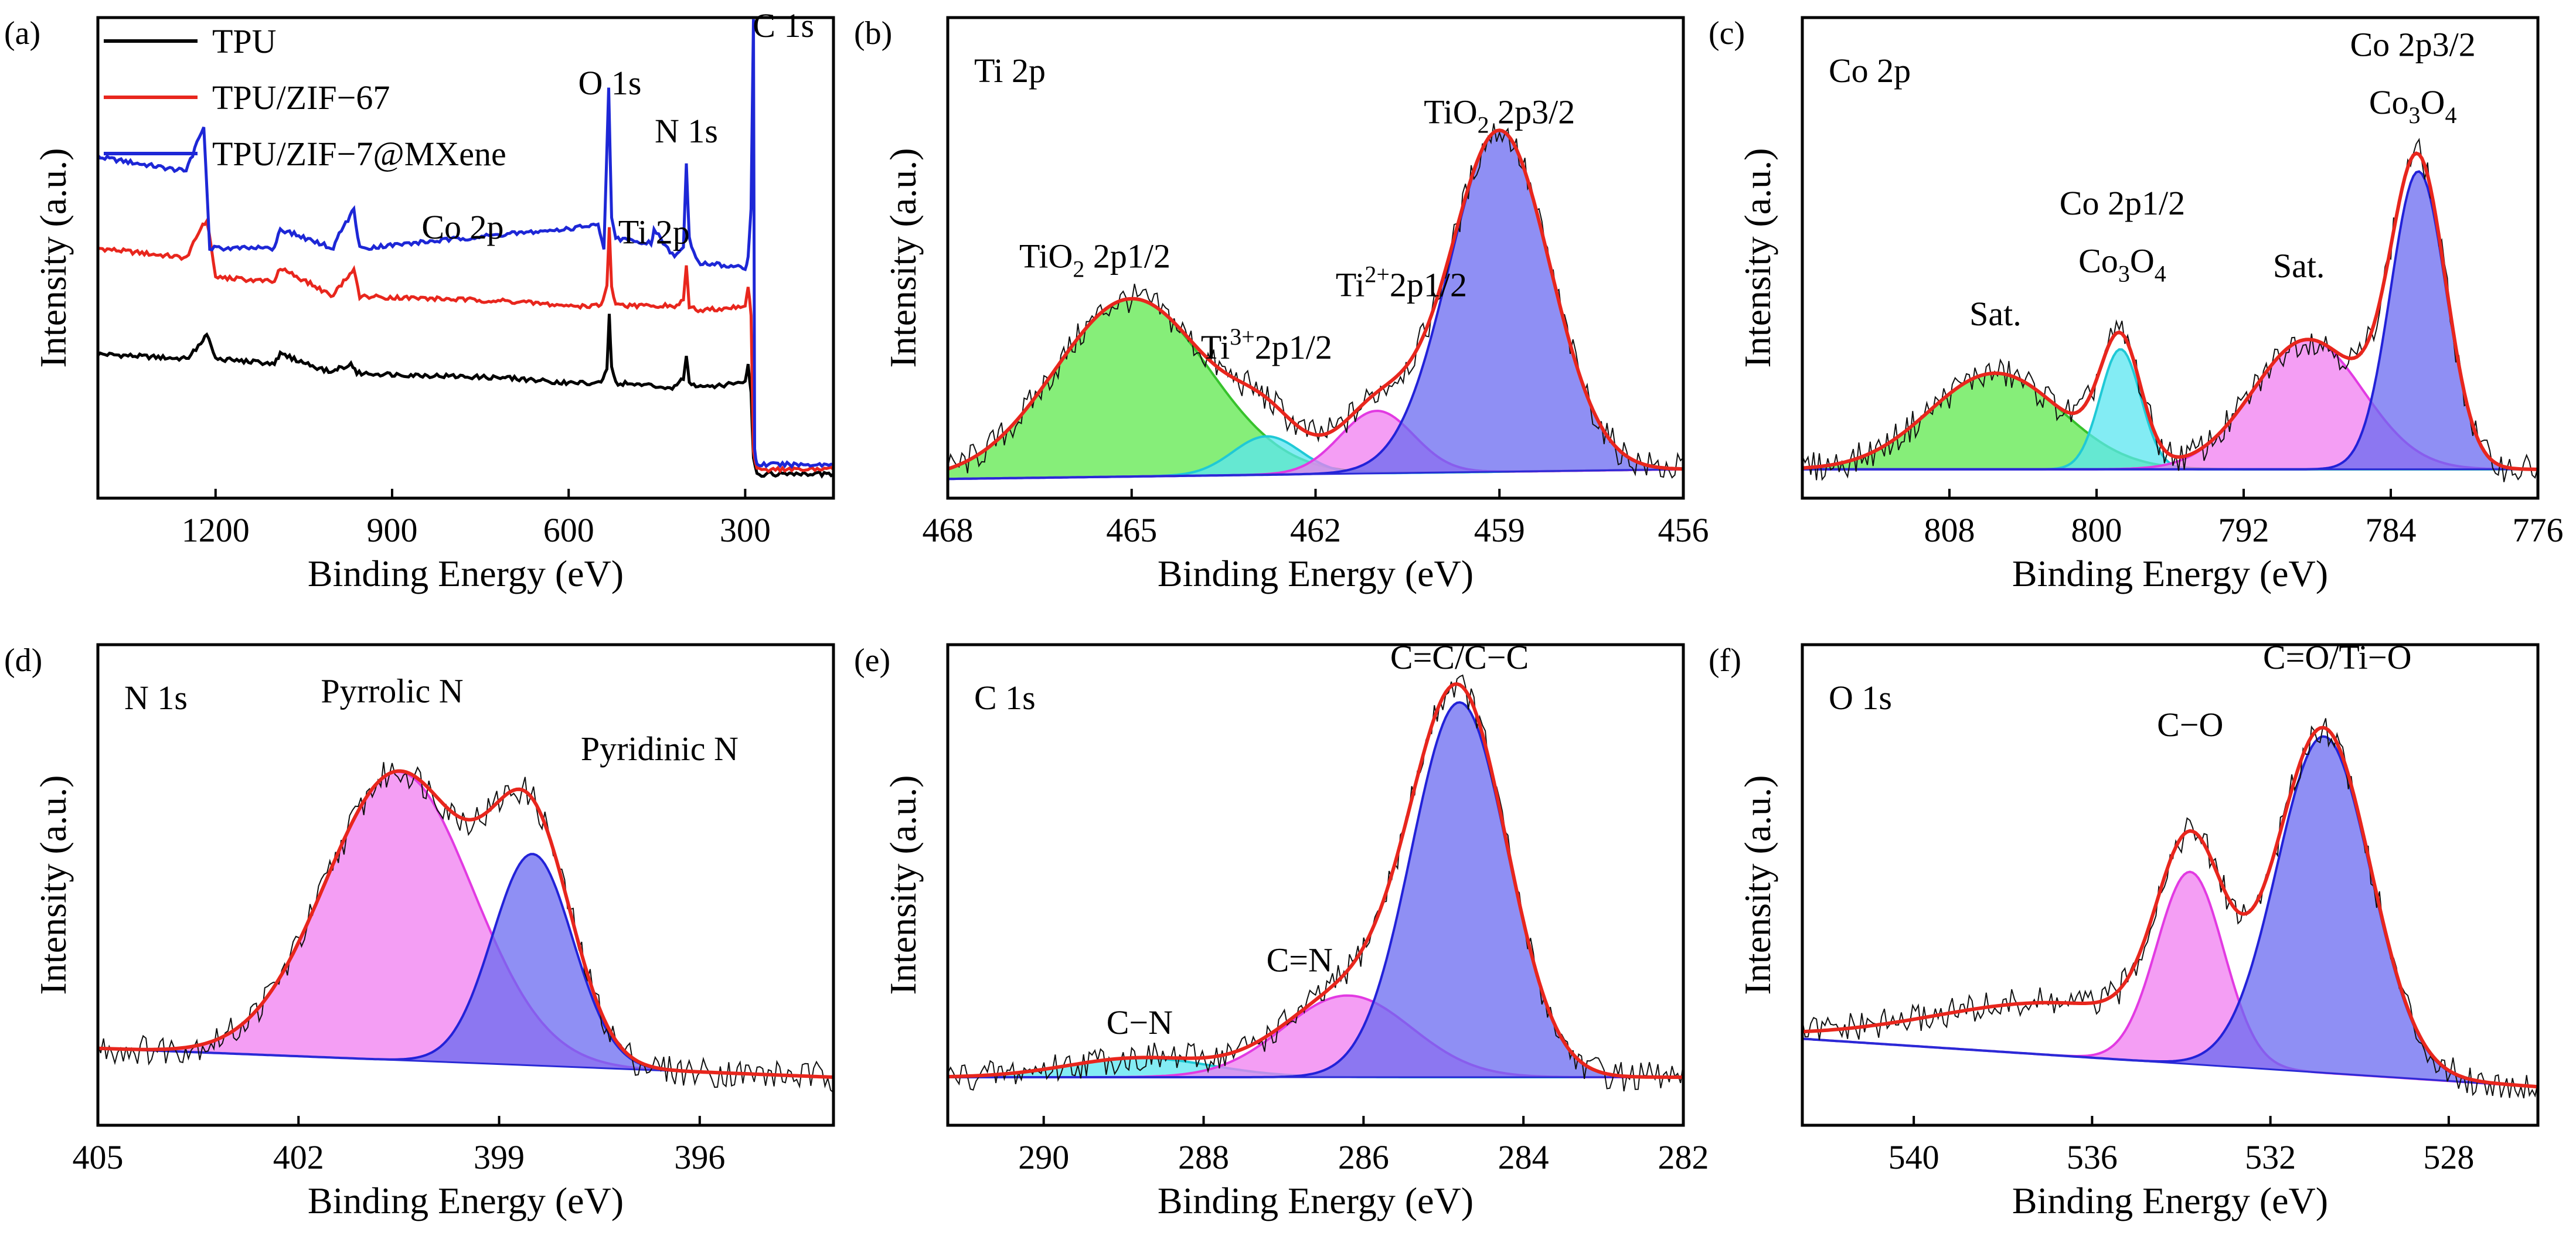 This screenshot has width=2576, height=1246. Describe the element at coordinates (1725, 660) in the screenshot. I see `panel-letter: (f)` at that location.